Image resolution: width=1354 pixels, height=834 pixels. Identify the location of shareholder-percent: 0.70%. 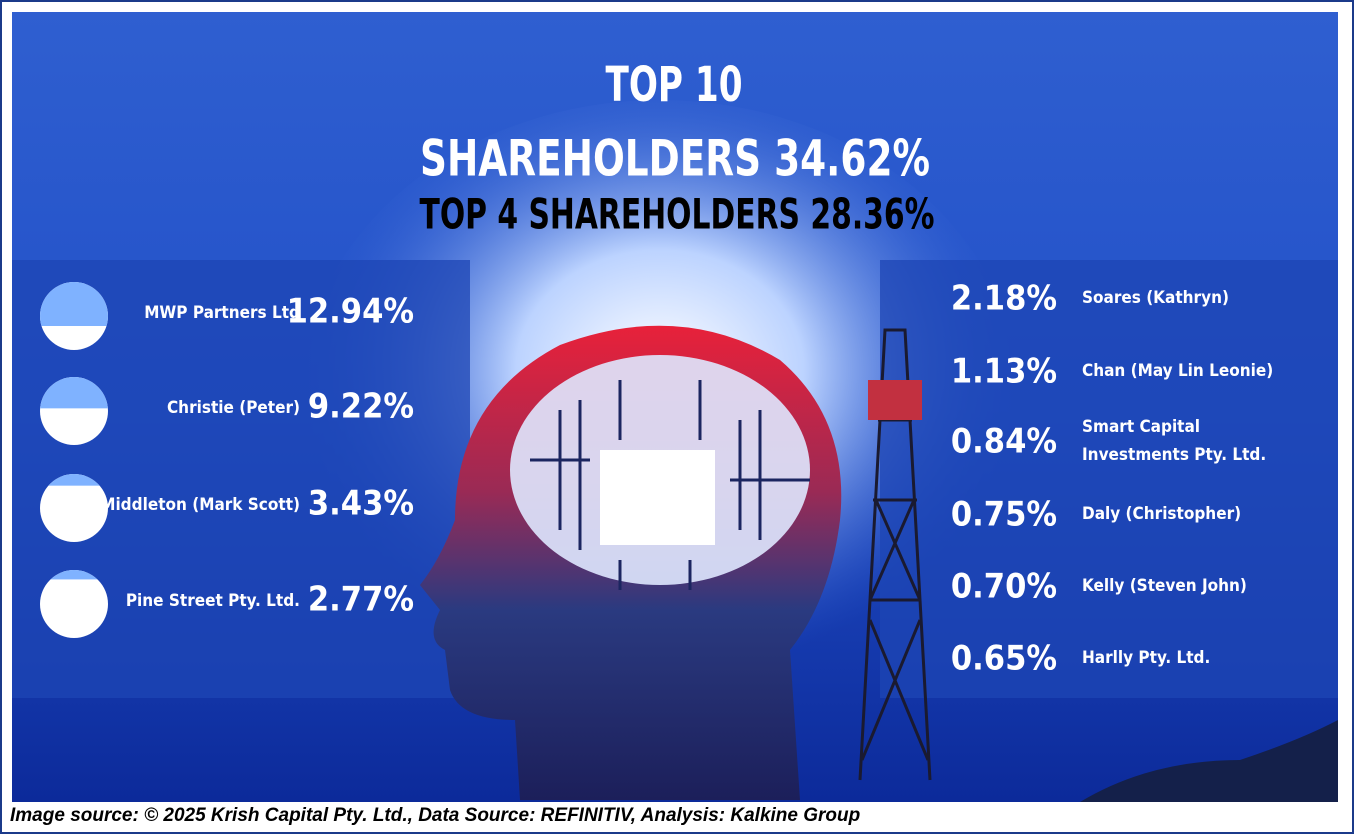
(1004, 587).